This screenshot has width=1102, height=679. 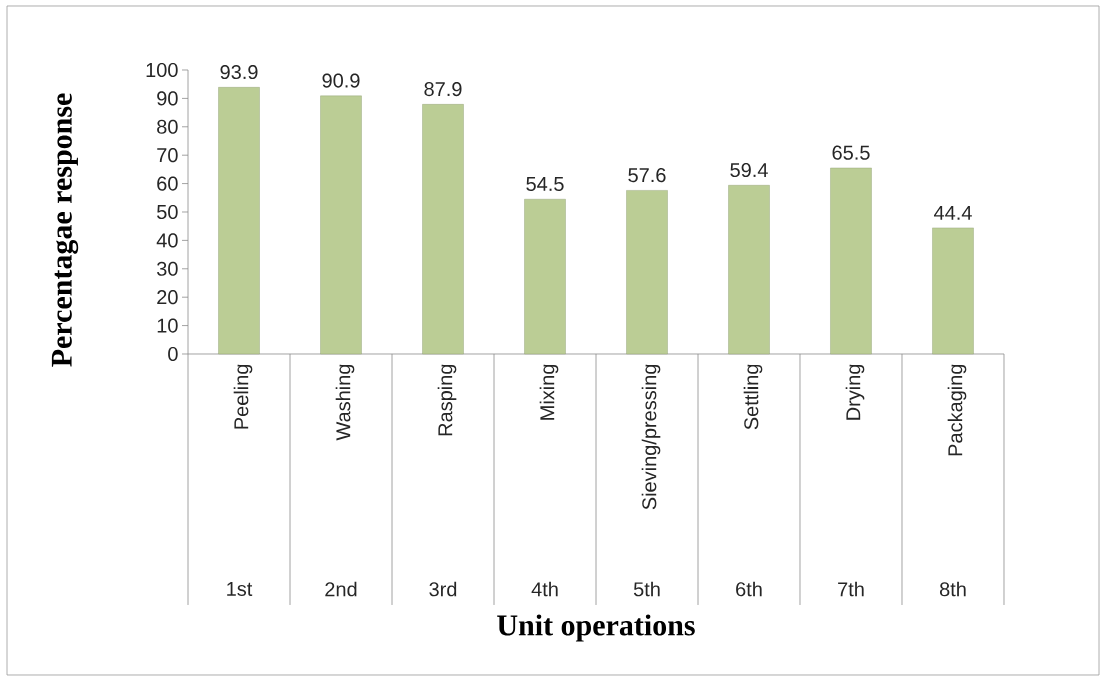 I want to click on data-label: 57.6, so click(x=647, y=175).